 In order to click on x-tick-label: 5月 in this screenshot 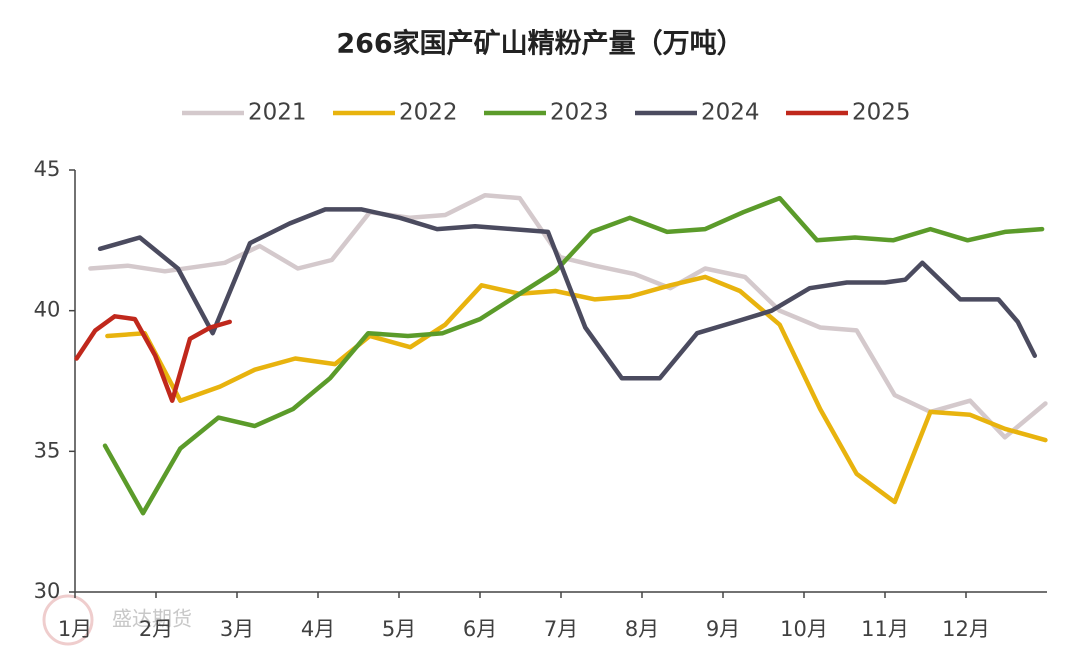, I will do `click(399, 629)`.